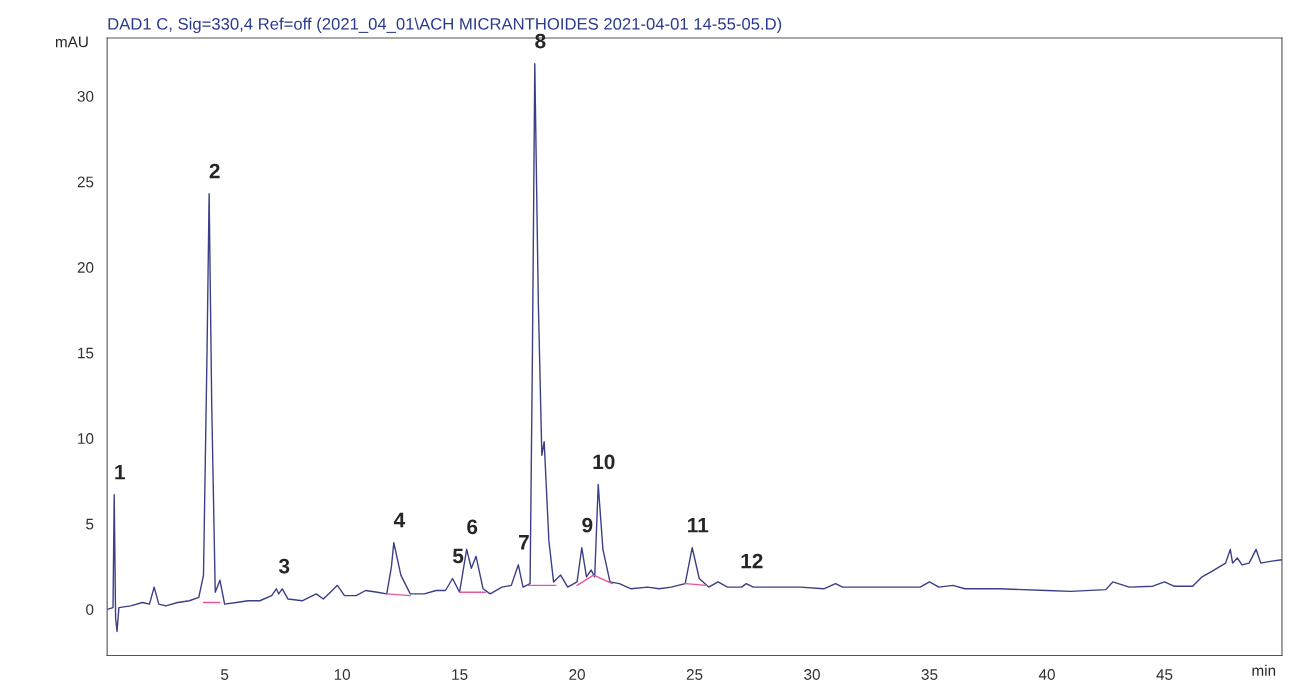 The image size is (1291, 690). Describe the element at coordinates (587, 525) in the screenshot. I see `annotation: 9` at that location.